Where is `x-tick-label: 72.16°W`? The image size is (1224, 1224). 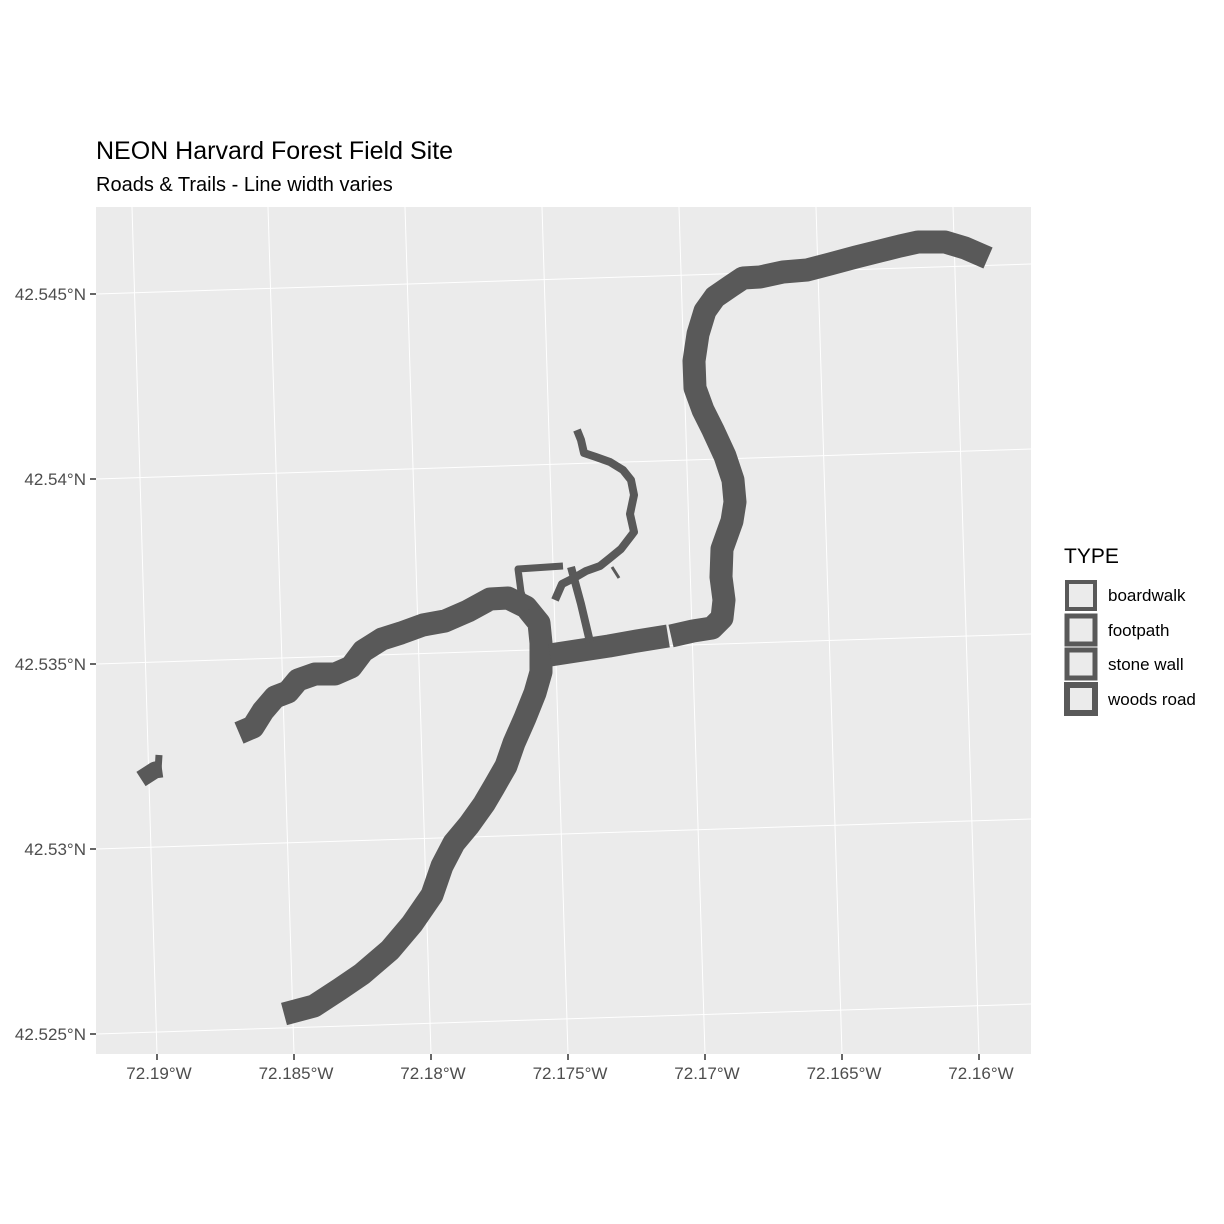
x-tick-label: 72.16°W is located at coordinates (980, 1073).